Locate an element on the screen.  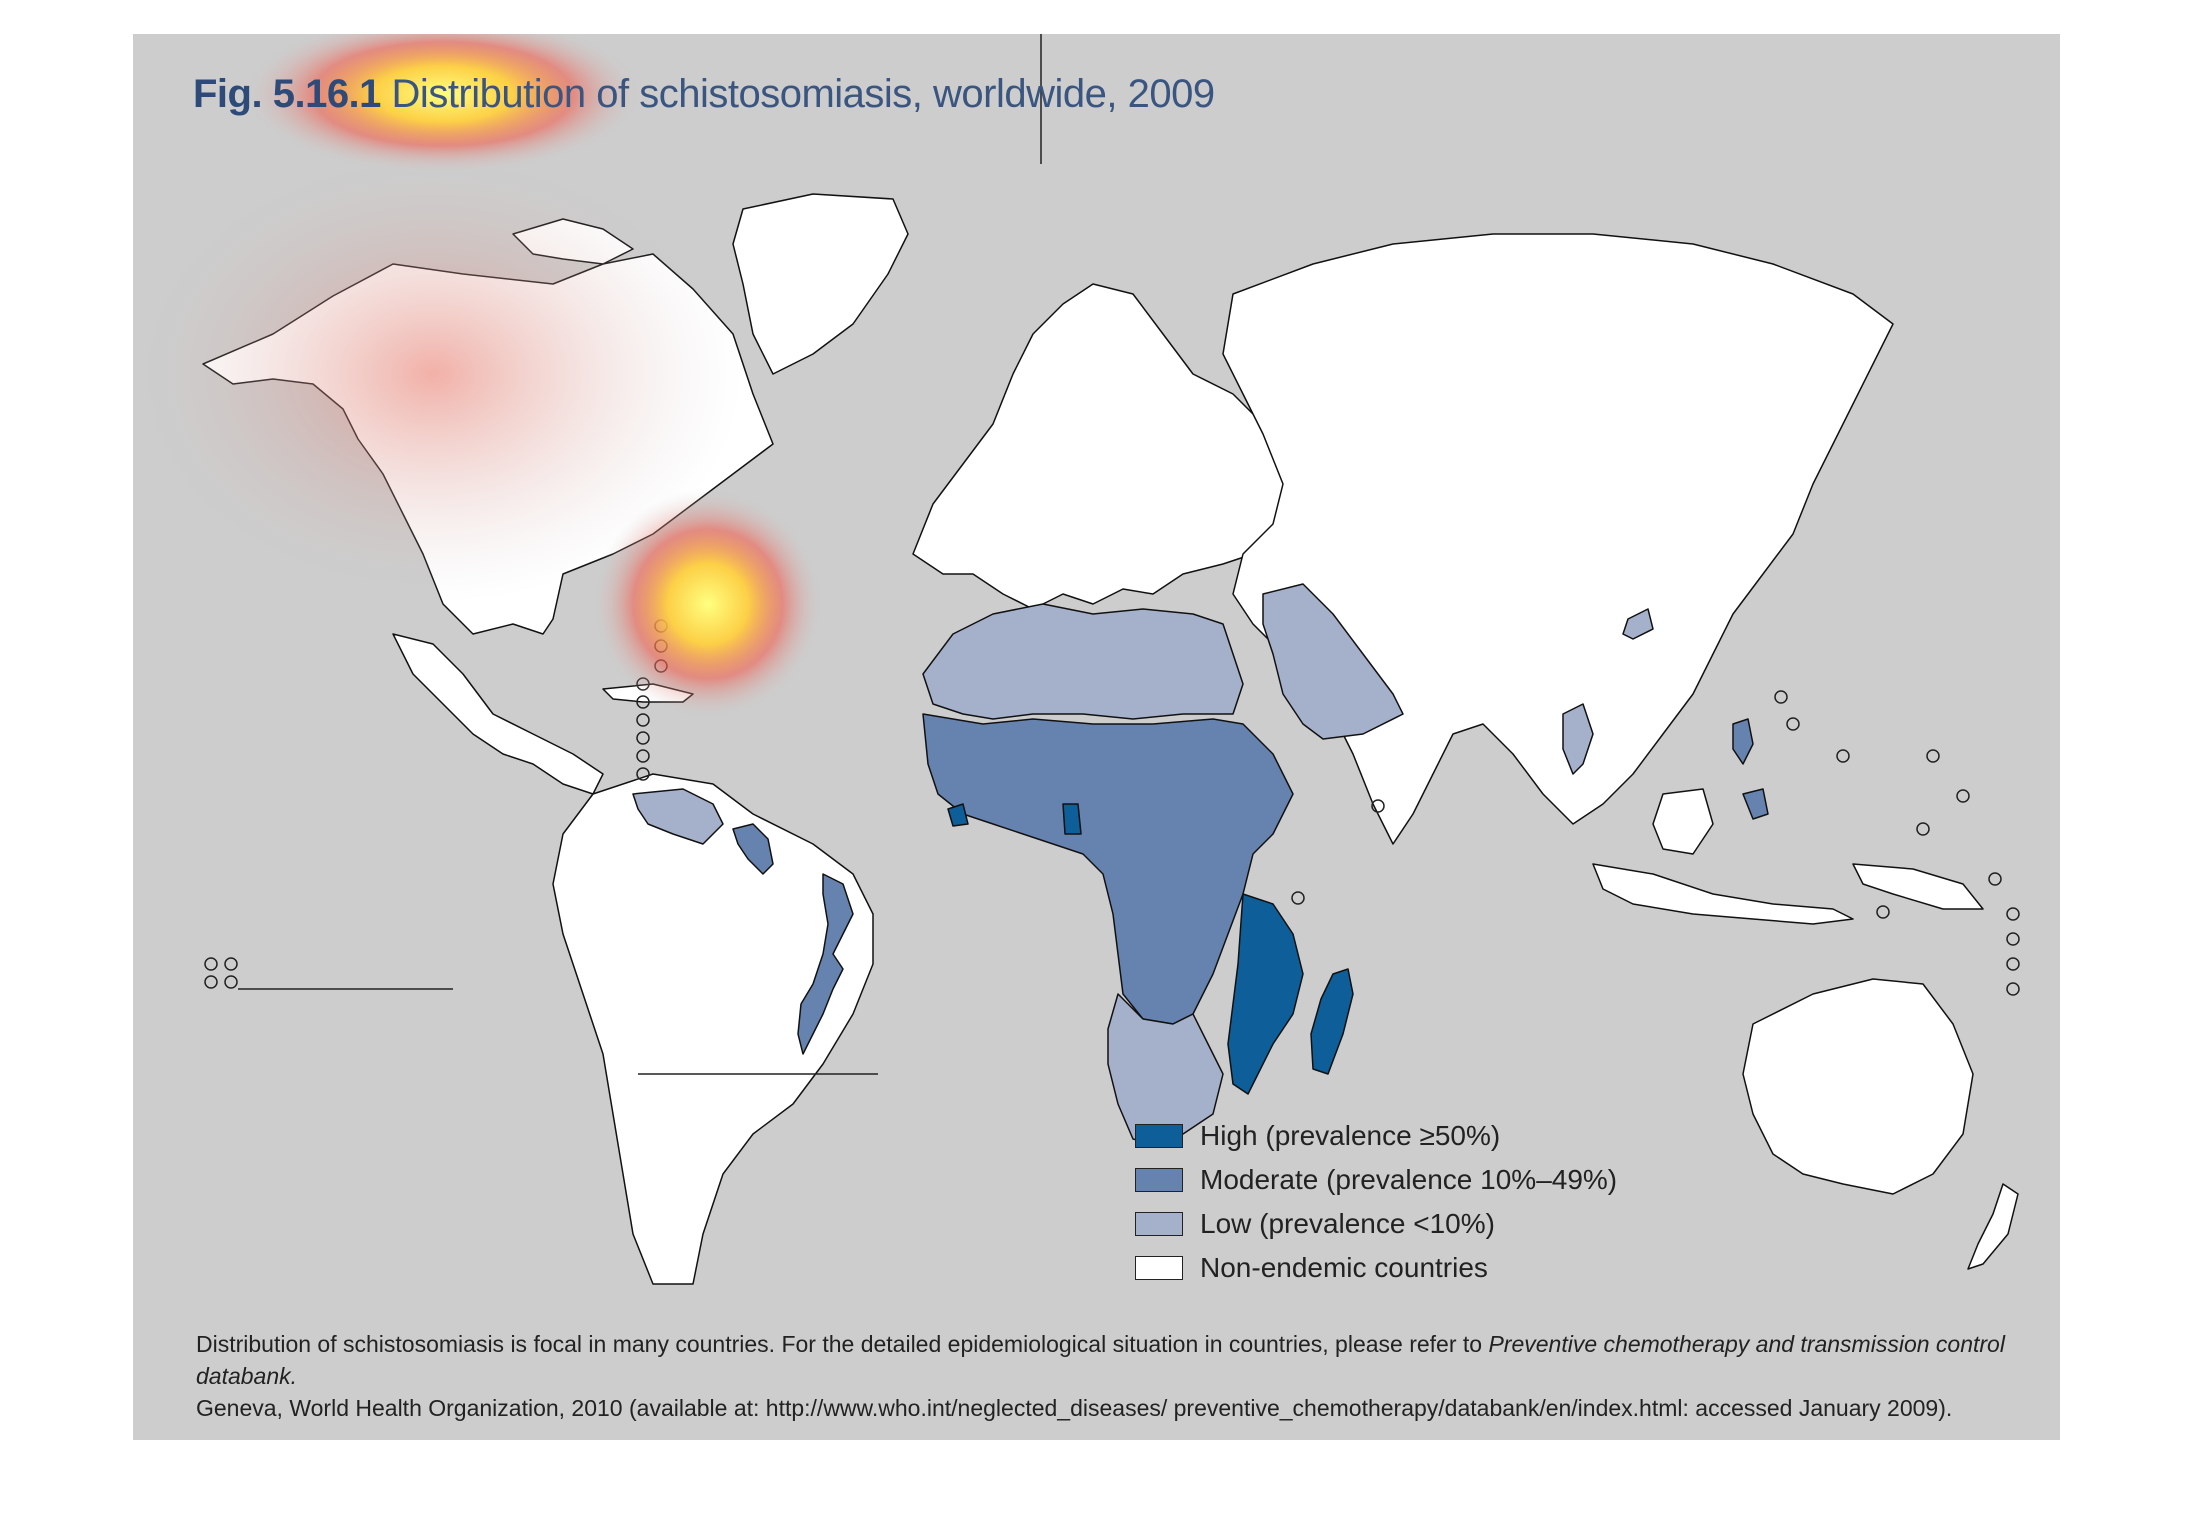
legend-item-high: High (prevalence ≥50%) is located at coordinates (1376, 1136).